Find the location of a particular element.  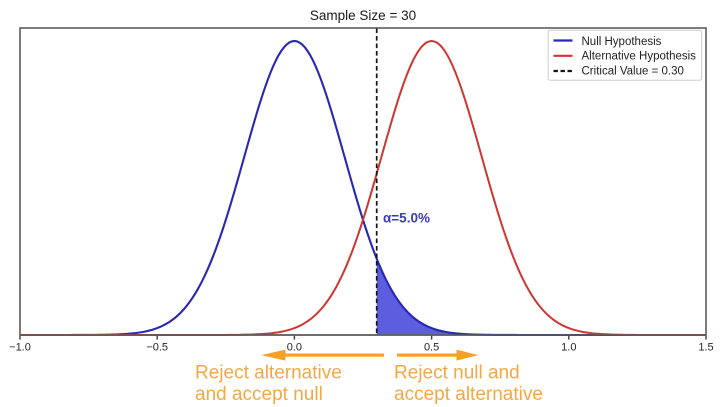

svg-text: Alternative Hypothesis is located at coordinates (639, 56).